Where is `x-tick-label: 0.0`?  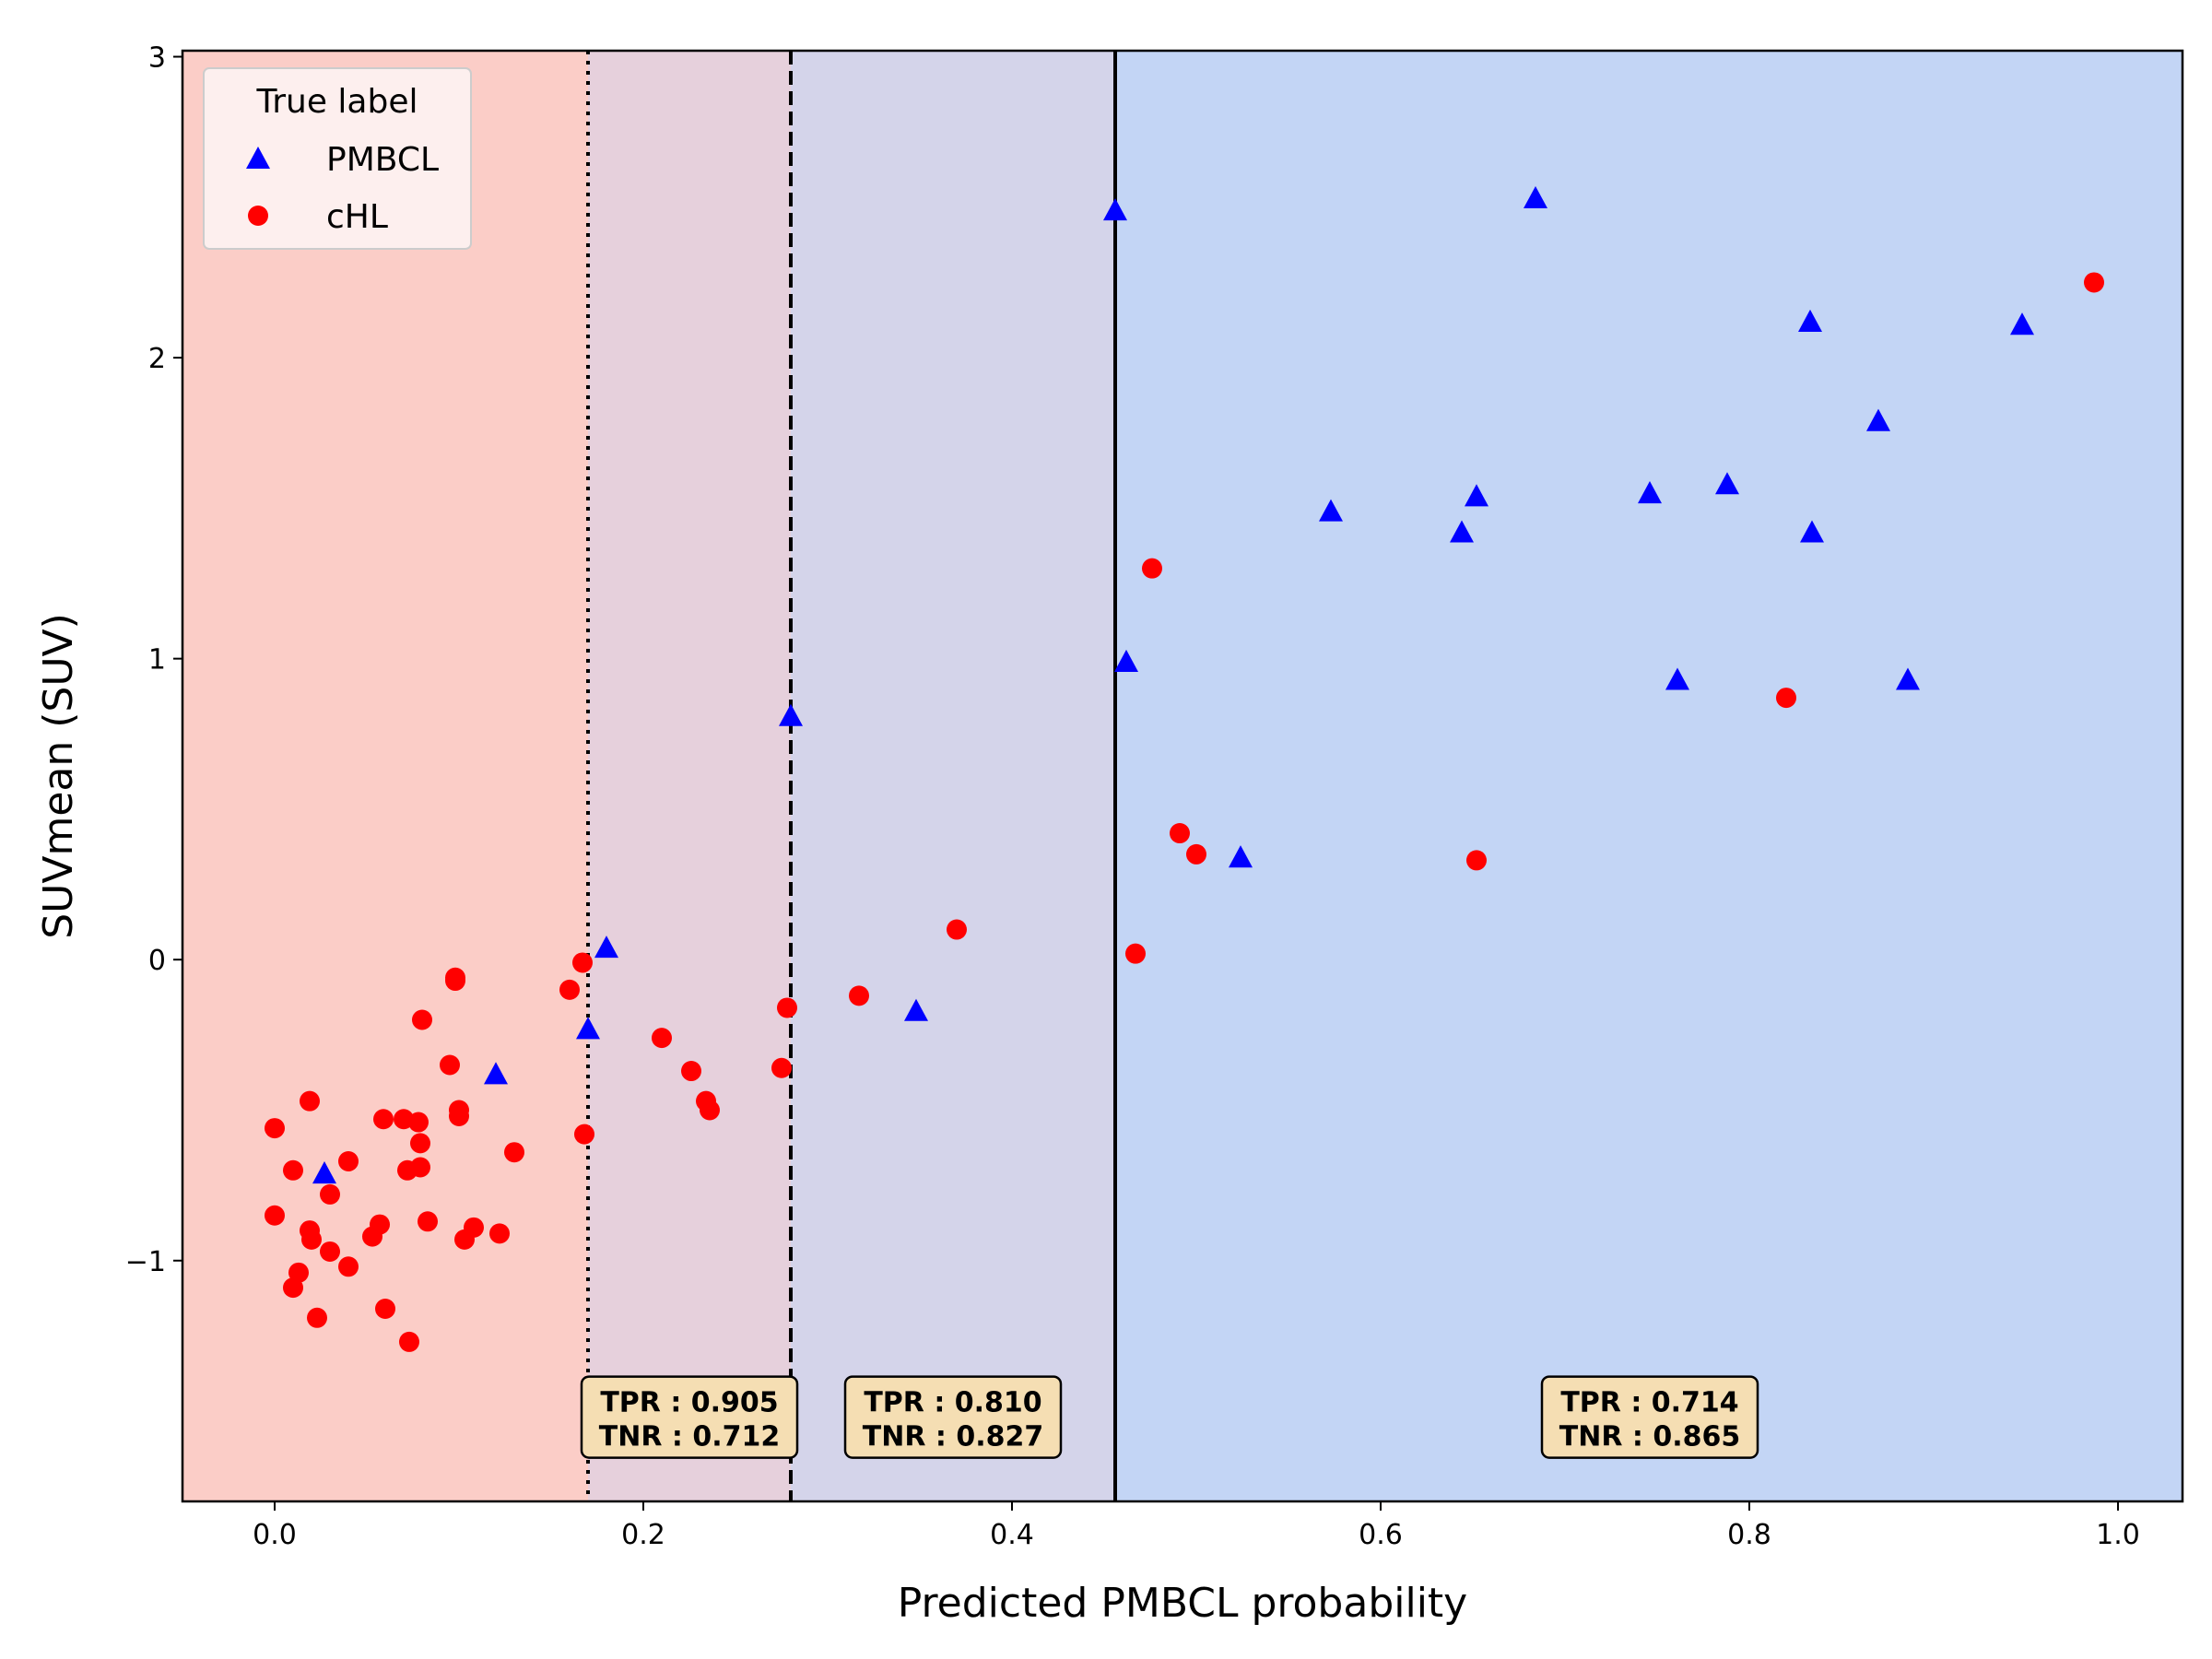 x-tick-label: 0.0 is located at coordinates (275, 1535).